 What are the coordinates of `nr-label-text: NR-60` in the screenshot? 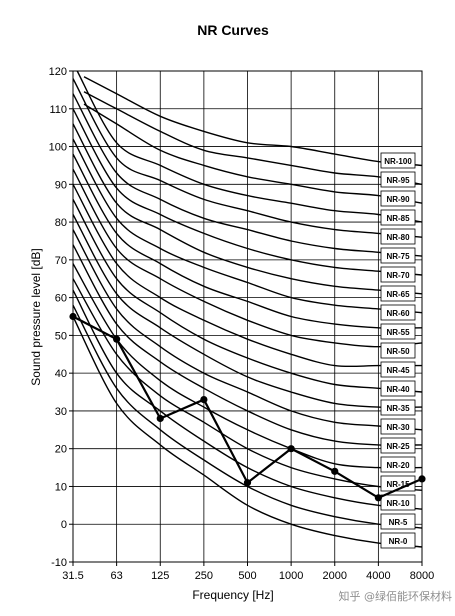 It's located at (398, 313).